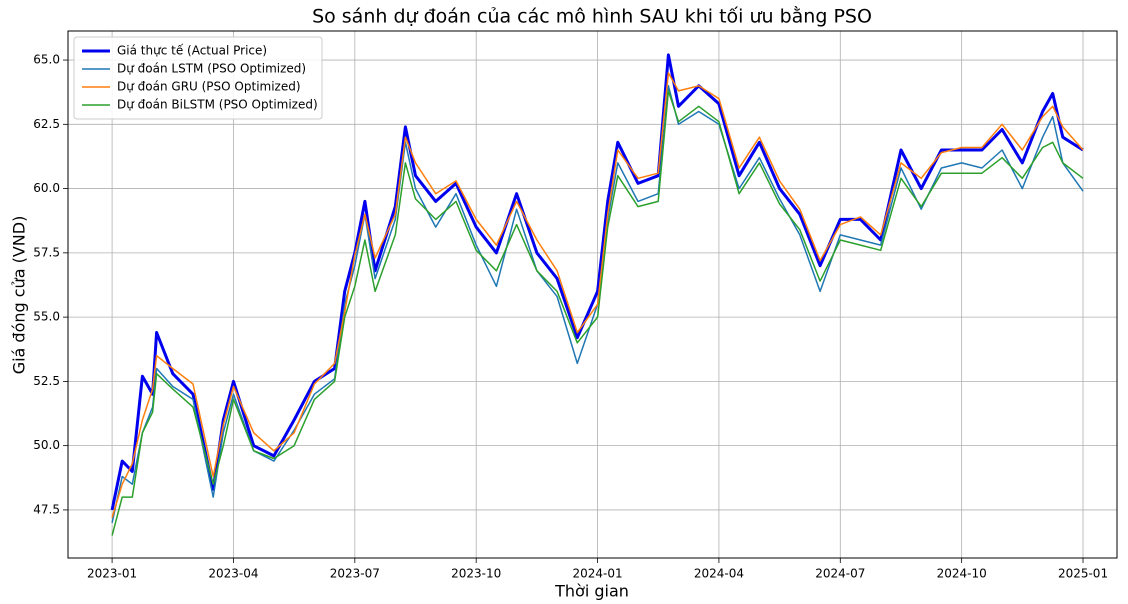 This screenshot has width=1128, height=604. I want to click on y-tick-label: 60.0, so click(46, 188).